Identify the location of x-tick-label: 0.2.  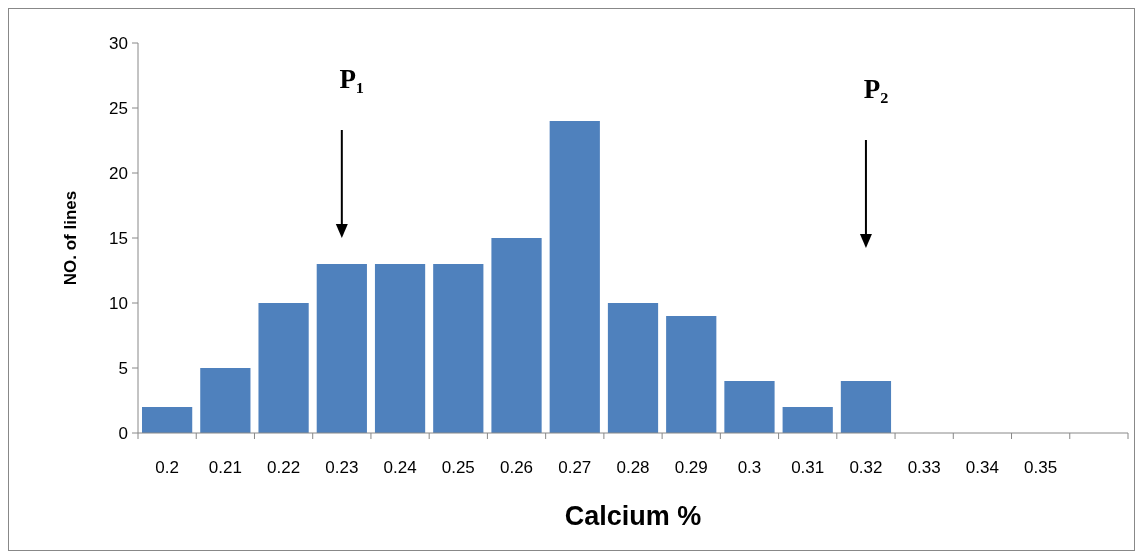
(167, 467).